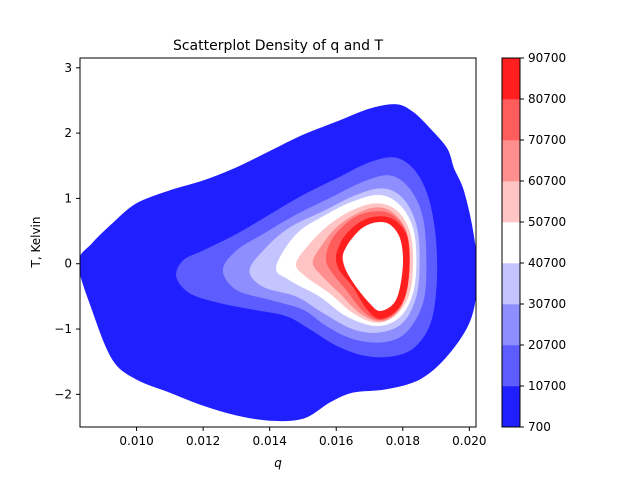  Describe the element at coordinates (270, 441) in the screenshot. I see `x-tick-label: 0.014` at that location.